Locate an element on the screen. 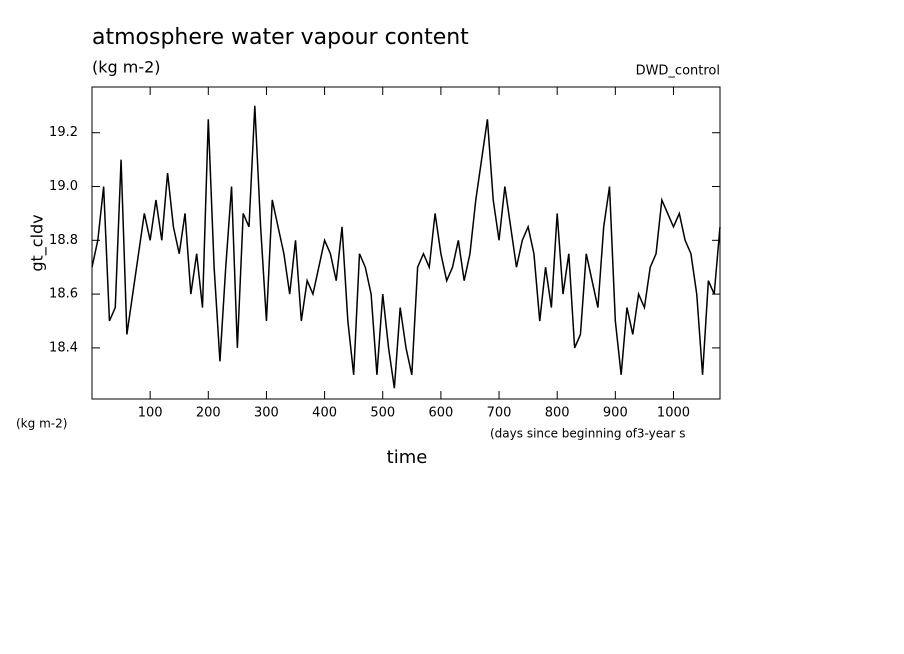 Image resolution: width=904 pixels, height=654 pixels. x-tick-label: 1000 is located at coordinates (673, 413).